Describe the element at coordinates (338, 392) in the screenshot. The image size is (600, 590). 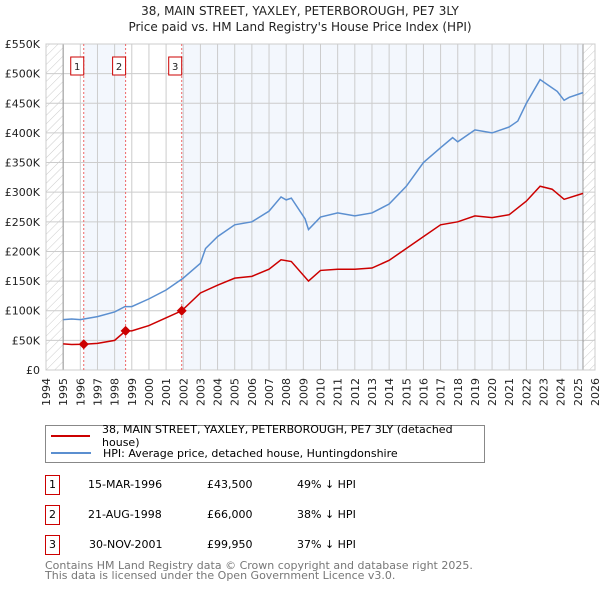
I see `x-tick-label: 2011` at that location.